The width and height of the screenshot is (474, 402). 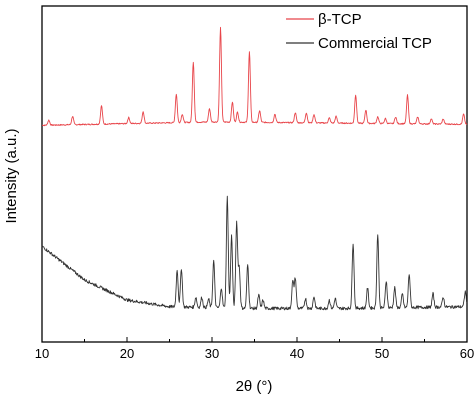 I want to click on x-tick-label: 30, so click(x=212, y=353).